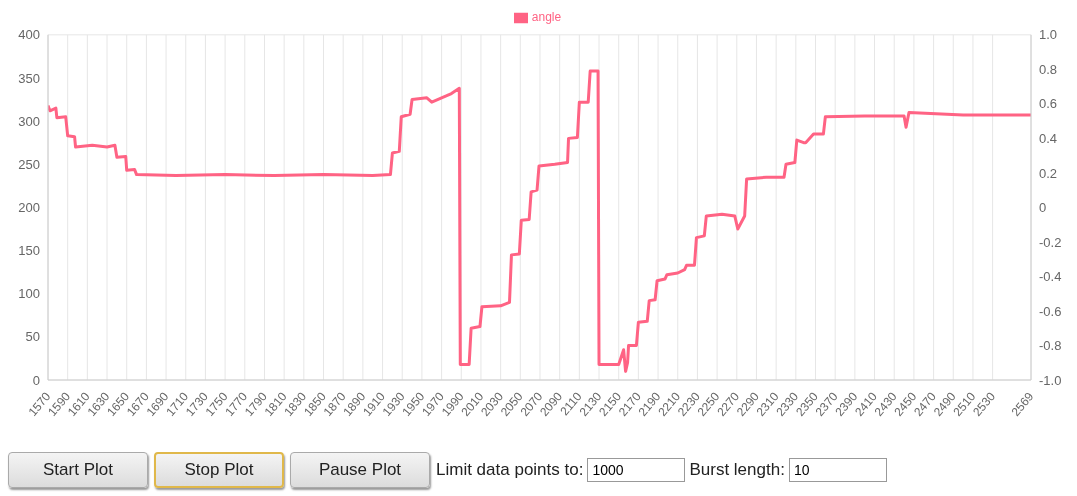 This screenshot has height=496, width=1077. Describe the element at coordinates (29, 251) in the screenshot. I see `y-tick-label: 150` at that location.